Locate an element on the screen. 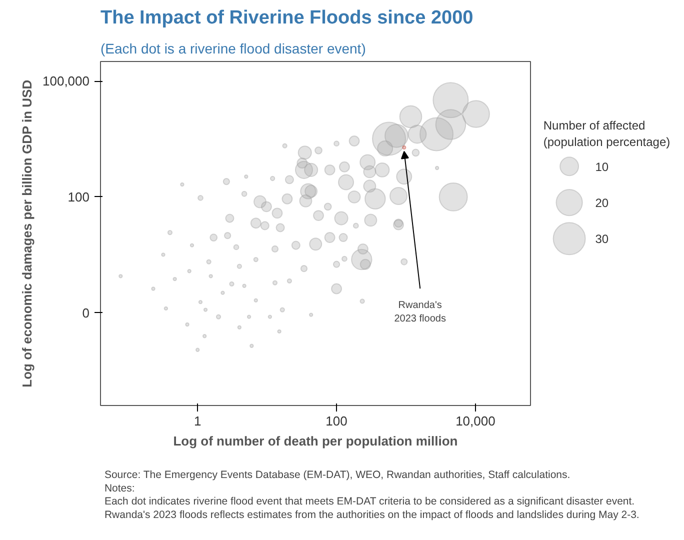 This screenshot has width=684, height=540. legend-label: 30 is located at coordinates (602, 239).